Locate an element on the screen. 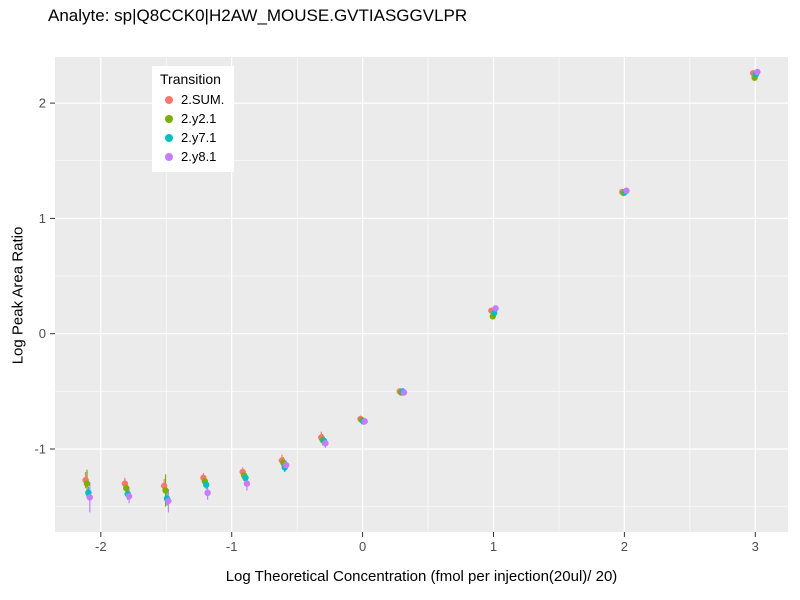  legend-label: 2.y8.1 is located at coordinates (199, 156).